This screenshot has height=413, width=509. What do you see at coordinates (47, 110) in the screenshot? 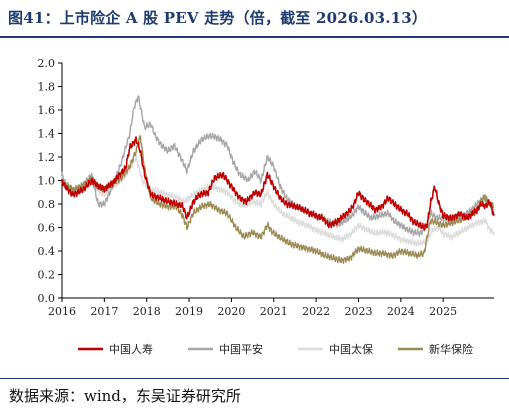
I see `y-tick-label: 1.6` at bounding box center [47, 110].